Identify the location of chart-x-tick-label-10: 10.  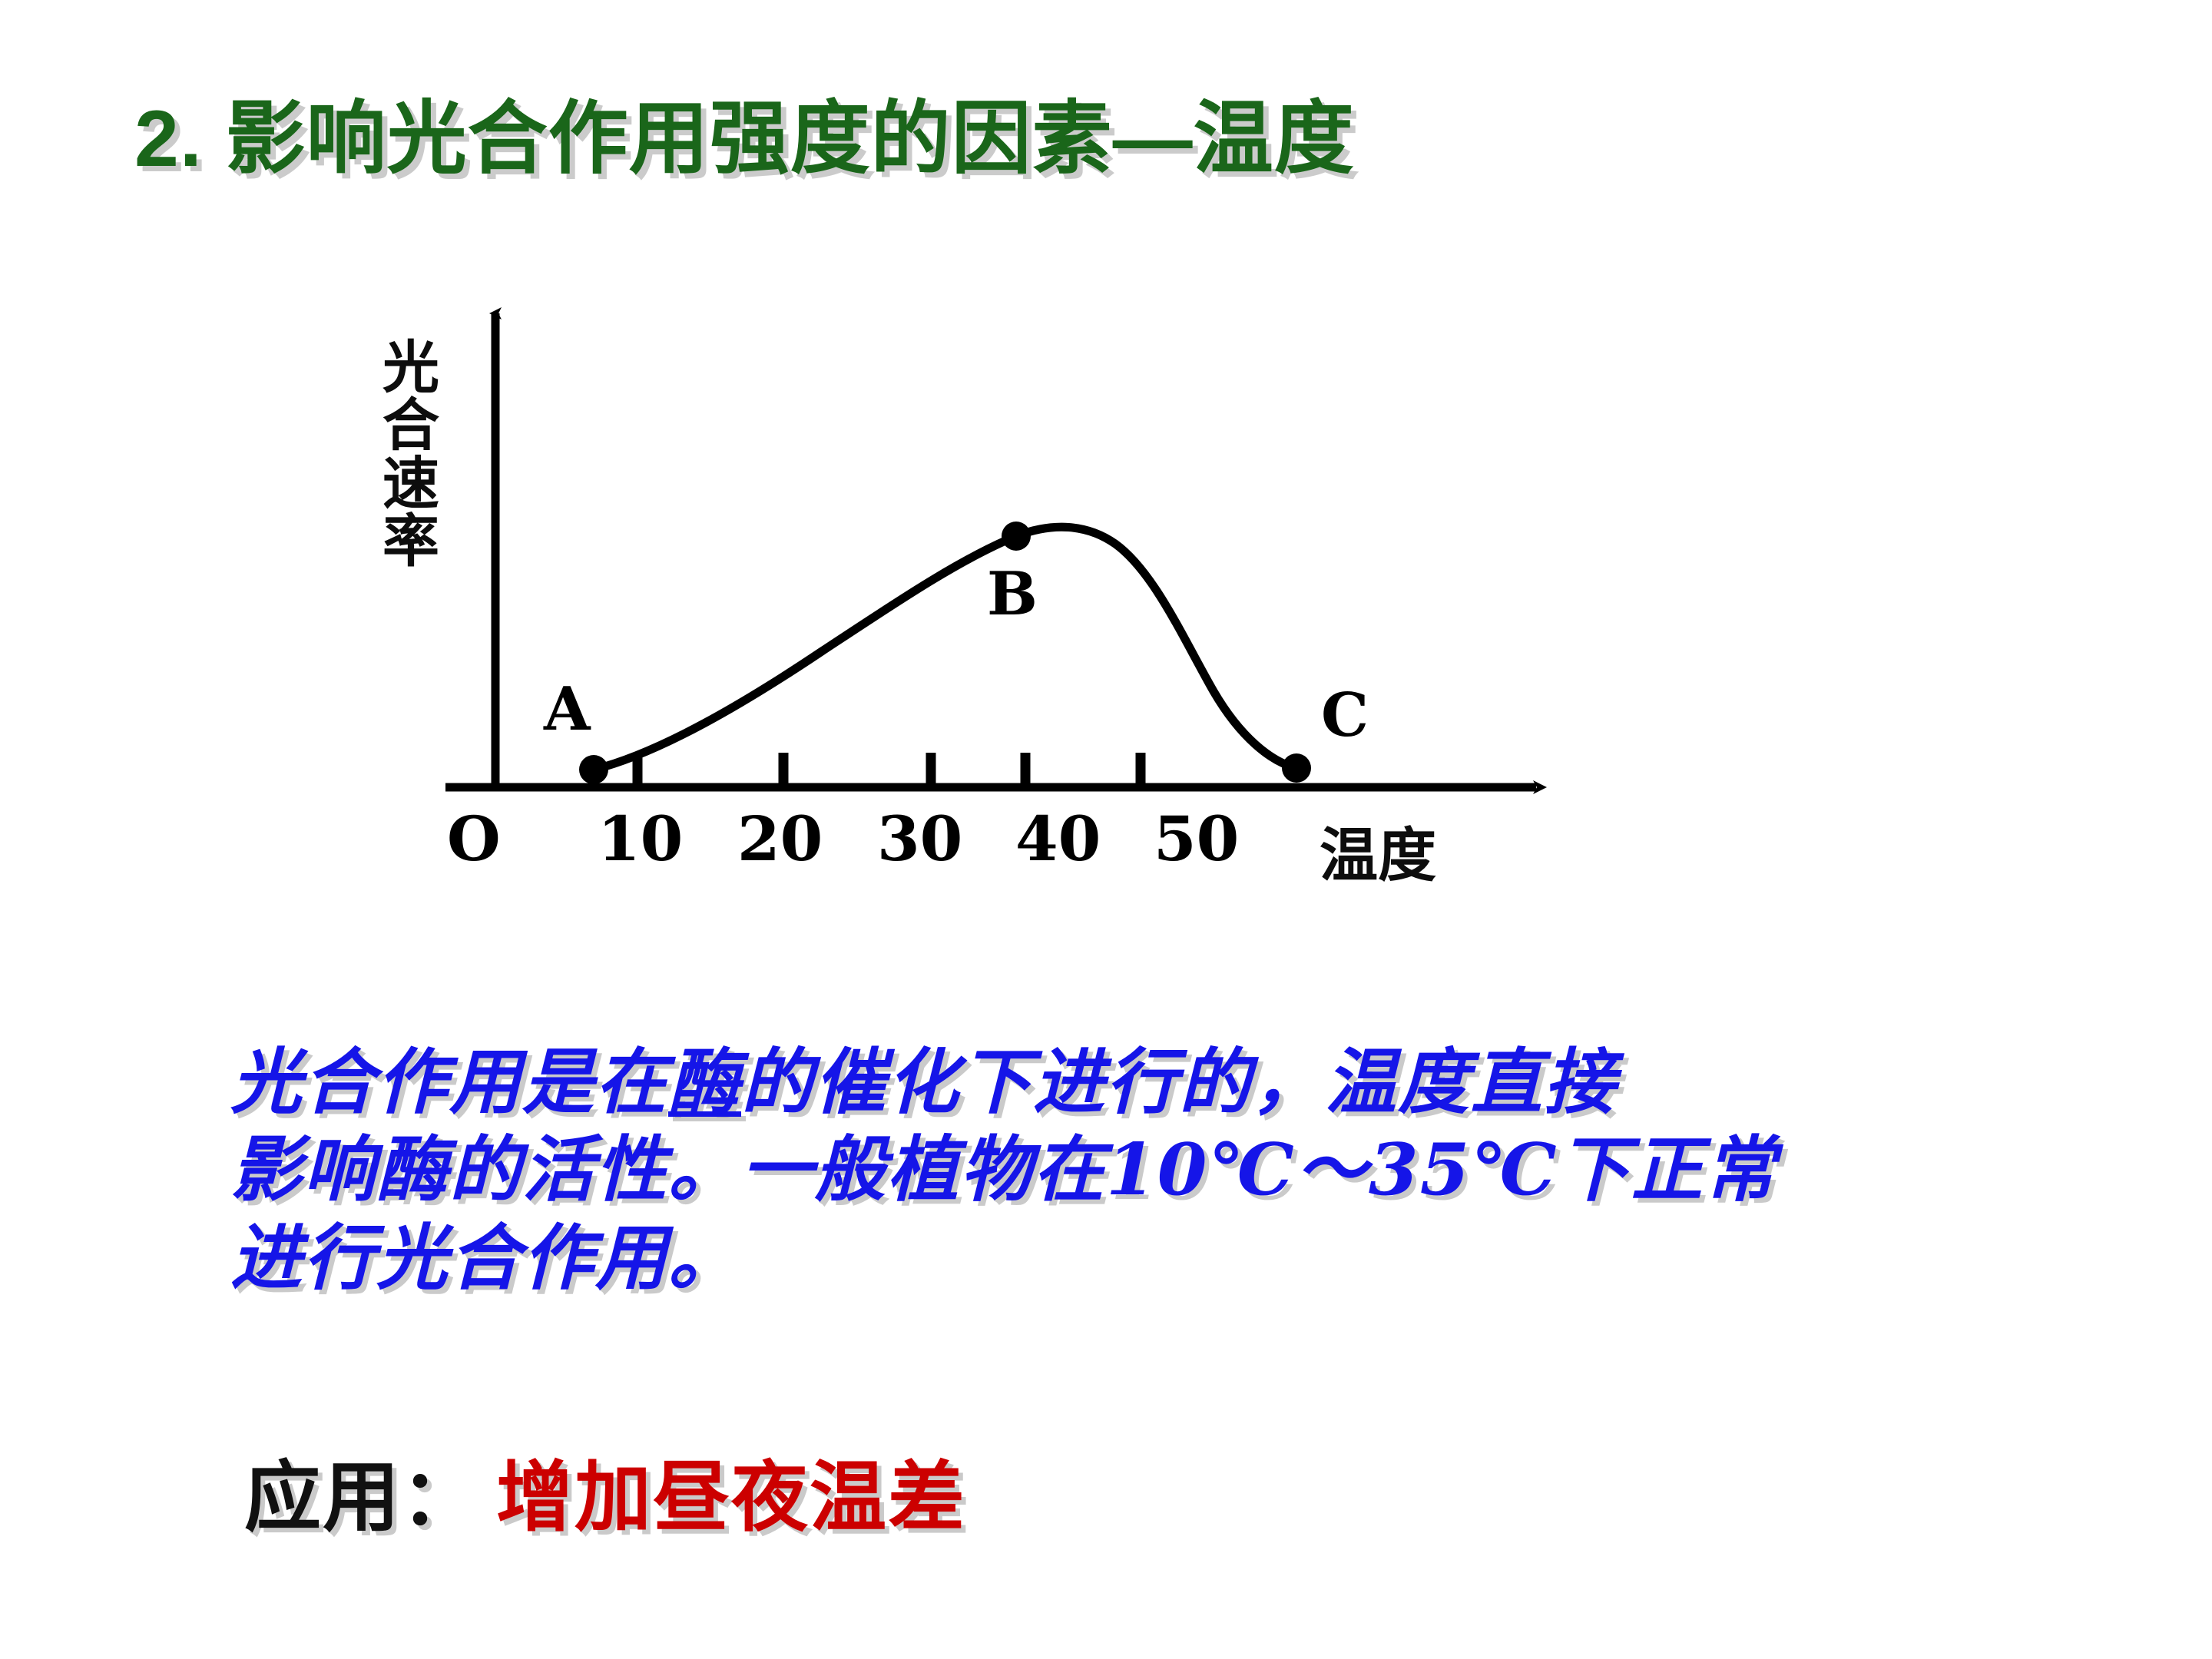
(641, 839).